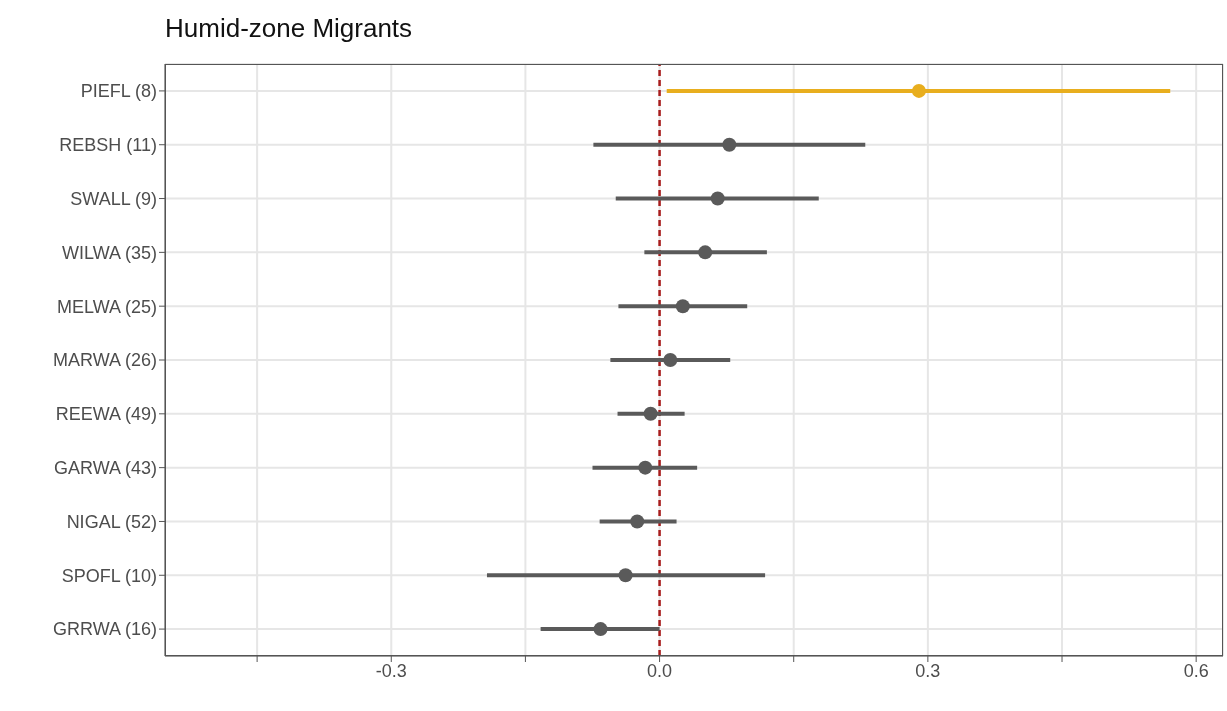  Describe the element at coordinates (105, 468) in the screenshot. I see `y-tick-label: GARWA (43)` at that location.